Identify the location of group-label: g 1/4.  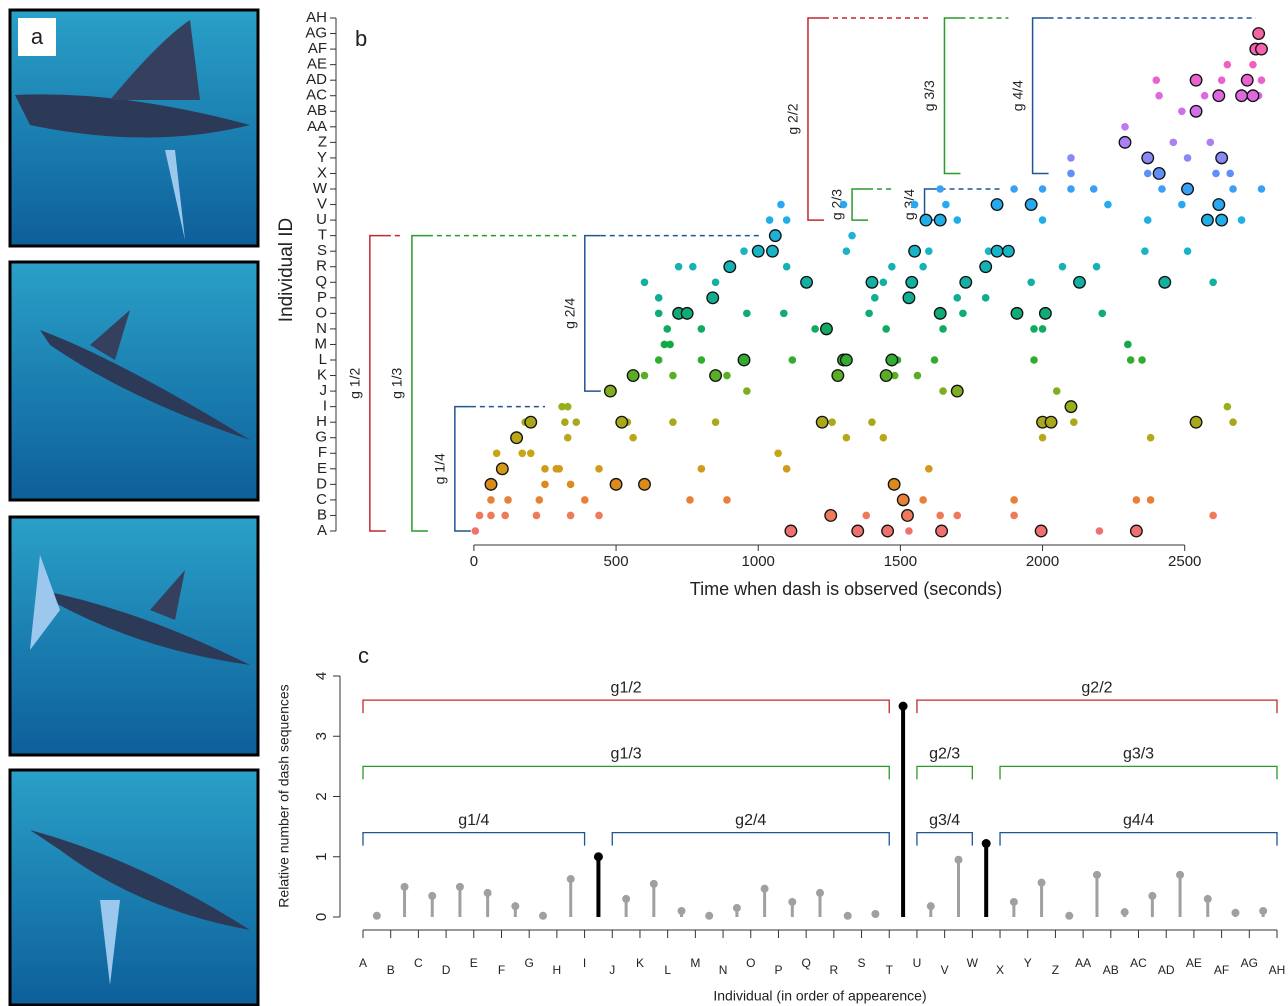
(440, 468).